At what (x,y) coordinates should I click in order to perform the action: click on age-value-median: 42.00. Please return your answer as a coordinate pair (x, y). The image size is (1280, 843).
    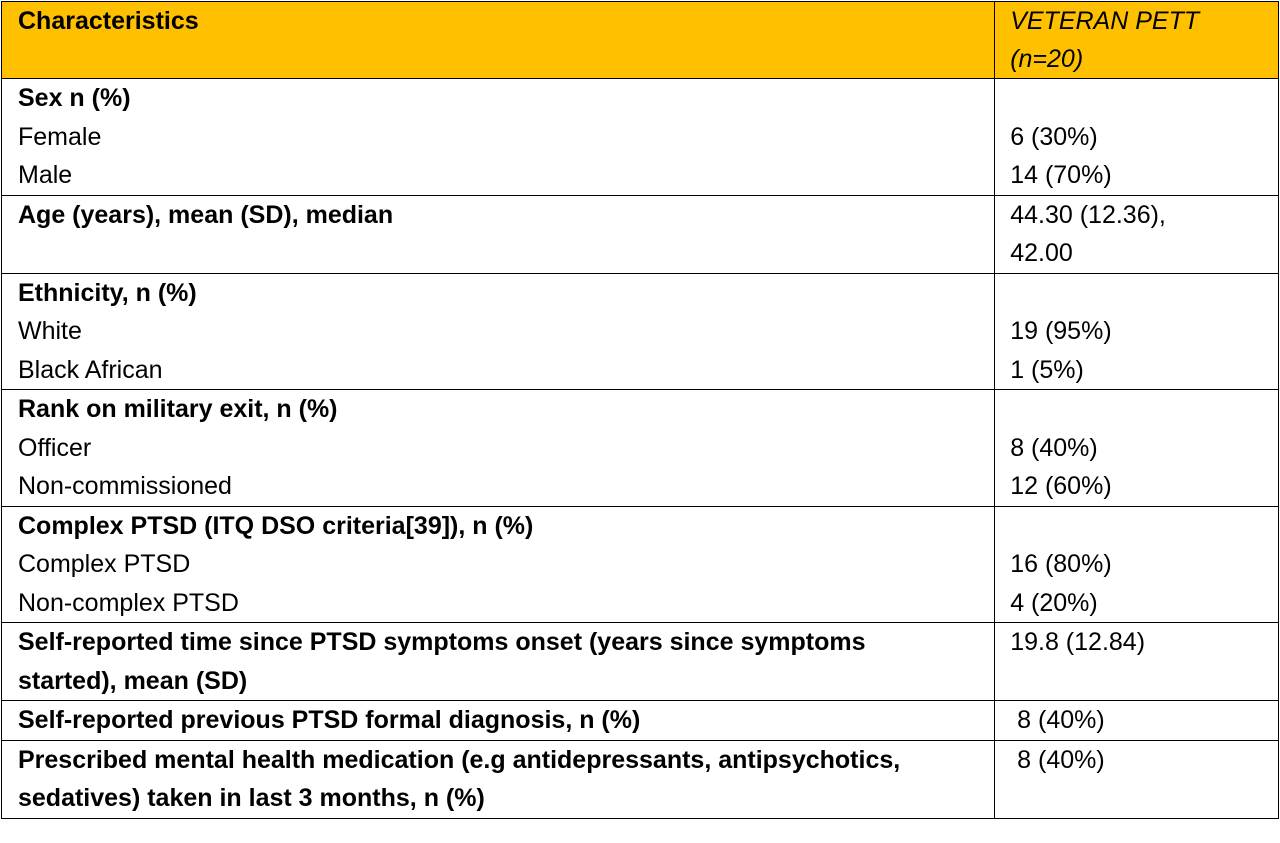
    Looking at the image, I should click on (1041, 253).